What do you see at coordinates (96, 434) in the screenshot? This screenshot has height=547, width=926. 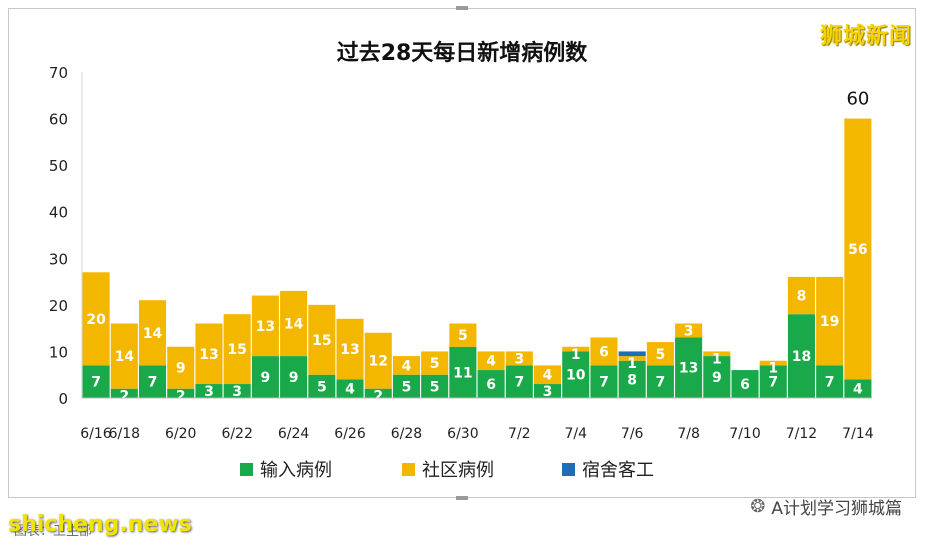 I see `x-tick-label: 6/16` at bounding box center [96, 434].